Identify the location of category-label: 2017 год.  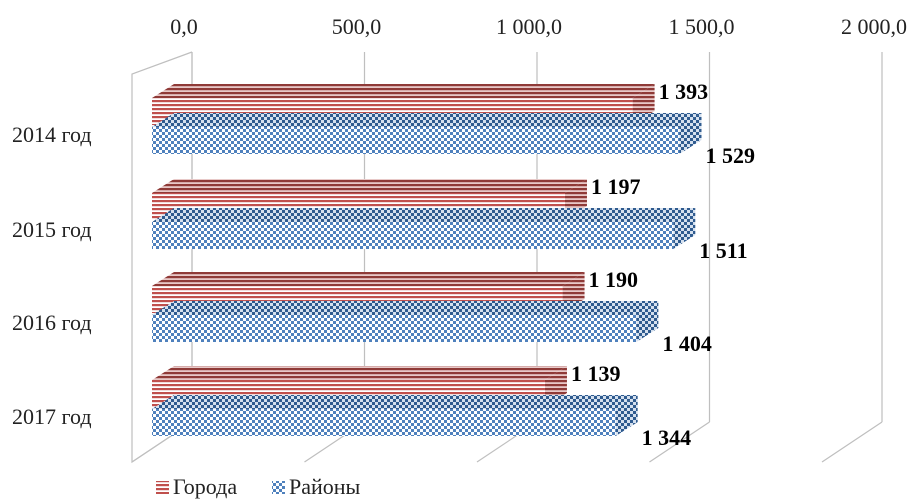
(52, 416).